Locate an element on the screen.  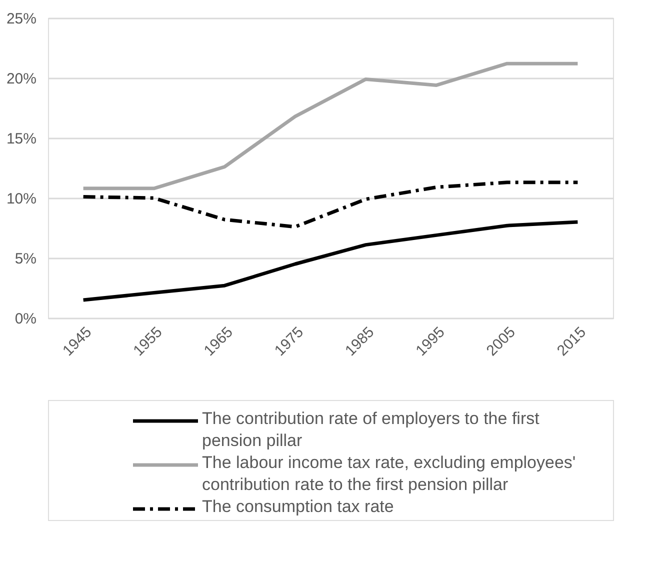
y-tick-label: 25% is located at coordinates (21, 19).